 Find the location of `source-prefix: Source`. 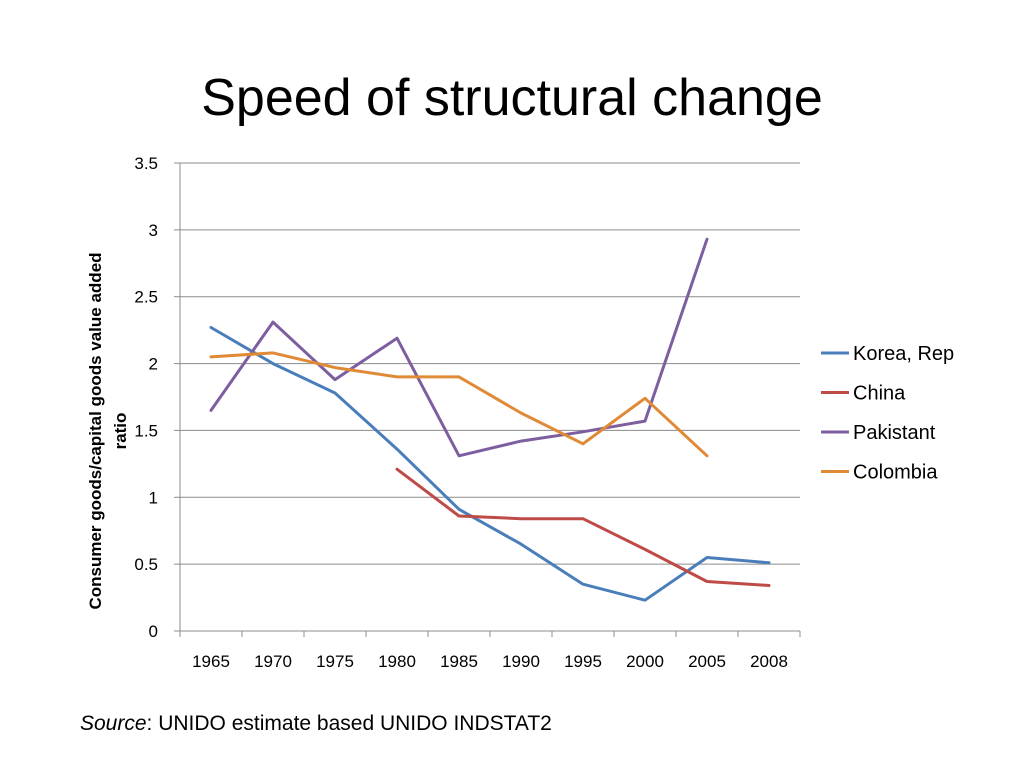

source-prefix: Source is located at coordinates (113, 723).